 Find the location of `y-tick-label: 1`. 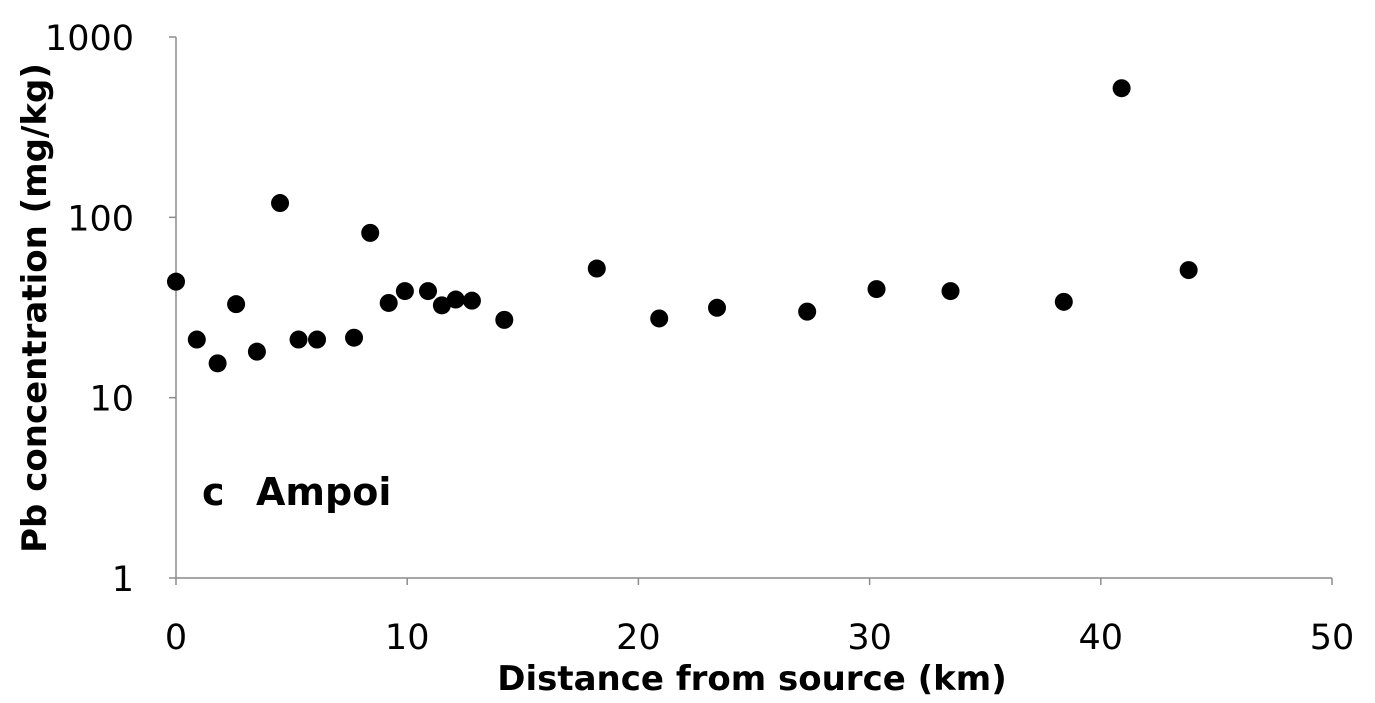

y-tick-label: 1 is located at coordinates (123, 580).